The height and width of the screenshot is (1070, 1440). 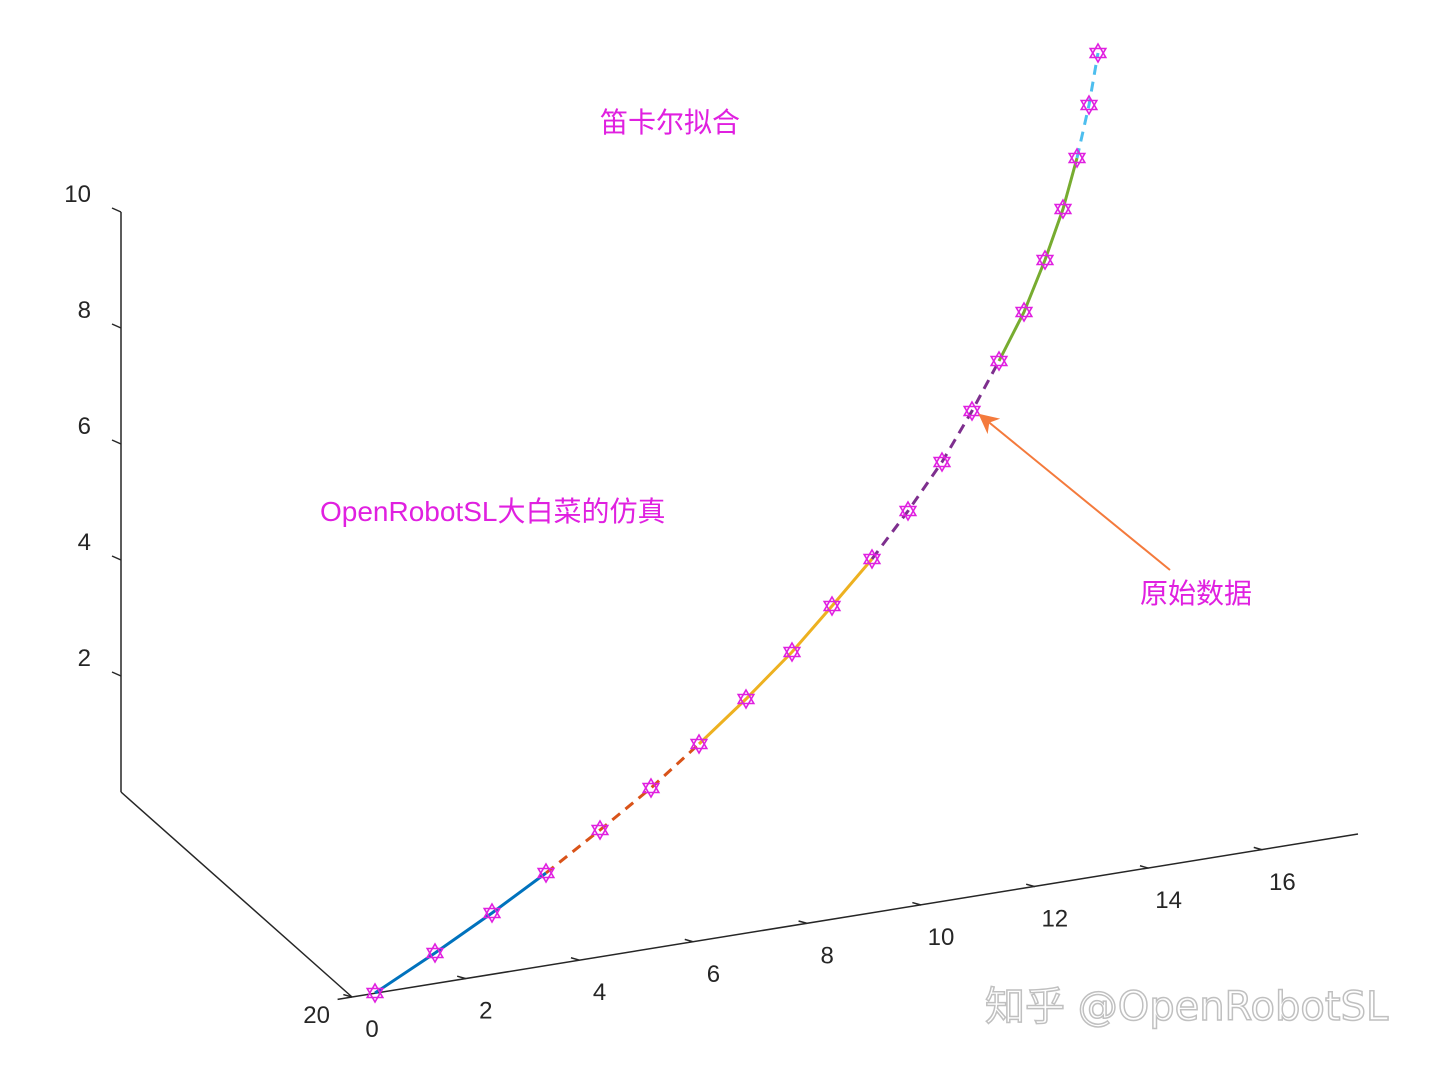 I want to click on x-tick-label: 2, so click(x=485, y=1011).